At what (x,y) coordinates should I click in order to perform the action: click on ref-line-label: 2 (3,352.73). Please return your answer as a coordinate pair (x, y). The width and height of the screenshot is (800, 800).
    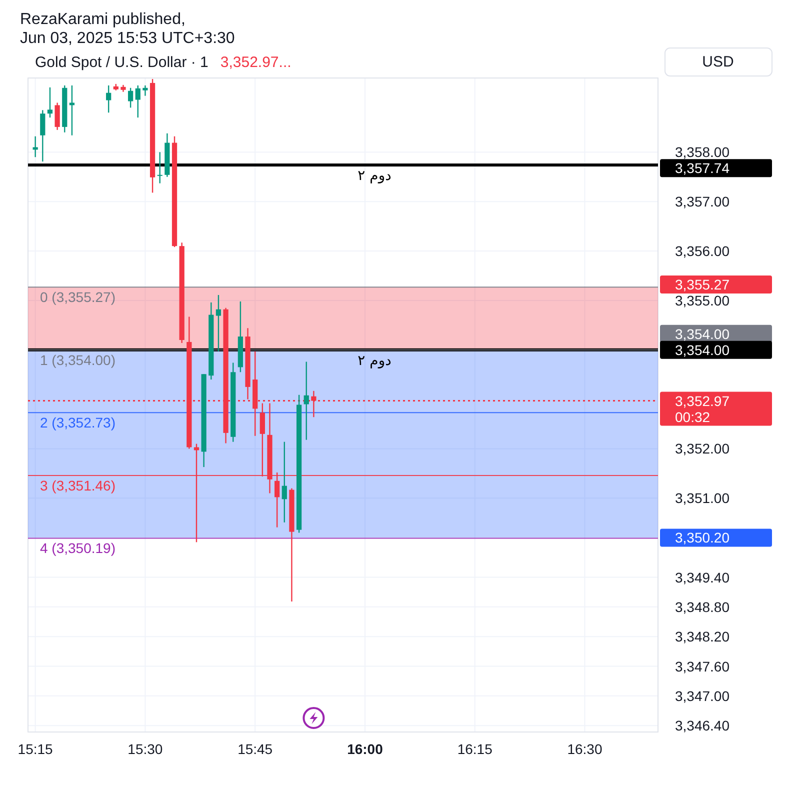
    Looking at the image, I should click on (78, 422).